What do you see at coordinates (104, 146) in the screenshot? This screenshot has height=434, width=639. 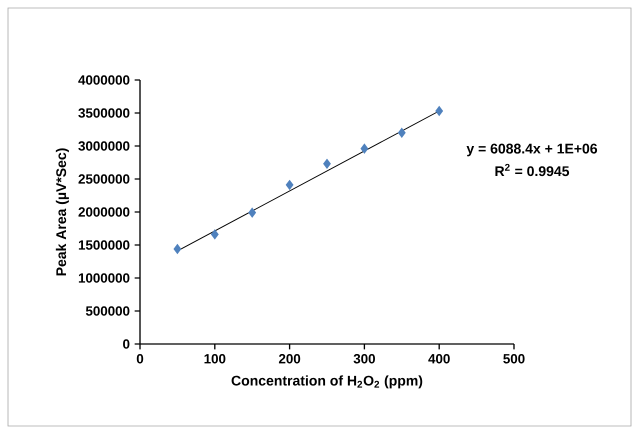 I see `y-tick-label: 3000000` at bounding box center [104, 146].